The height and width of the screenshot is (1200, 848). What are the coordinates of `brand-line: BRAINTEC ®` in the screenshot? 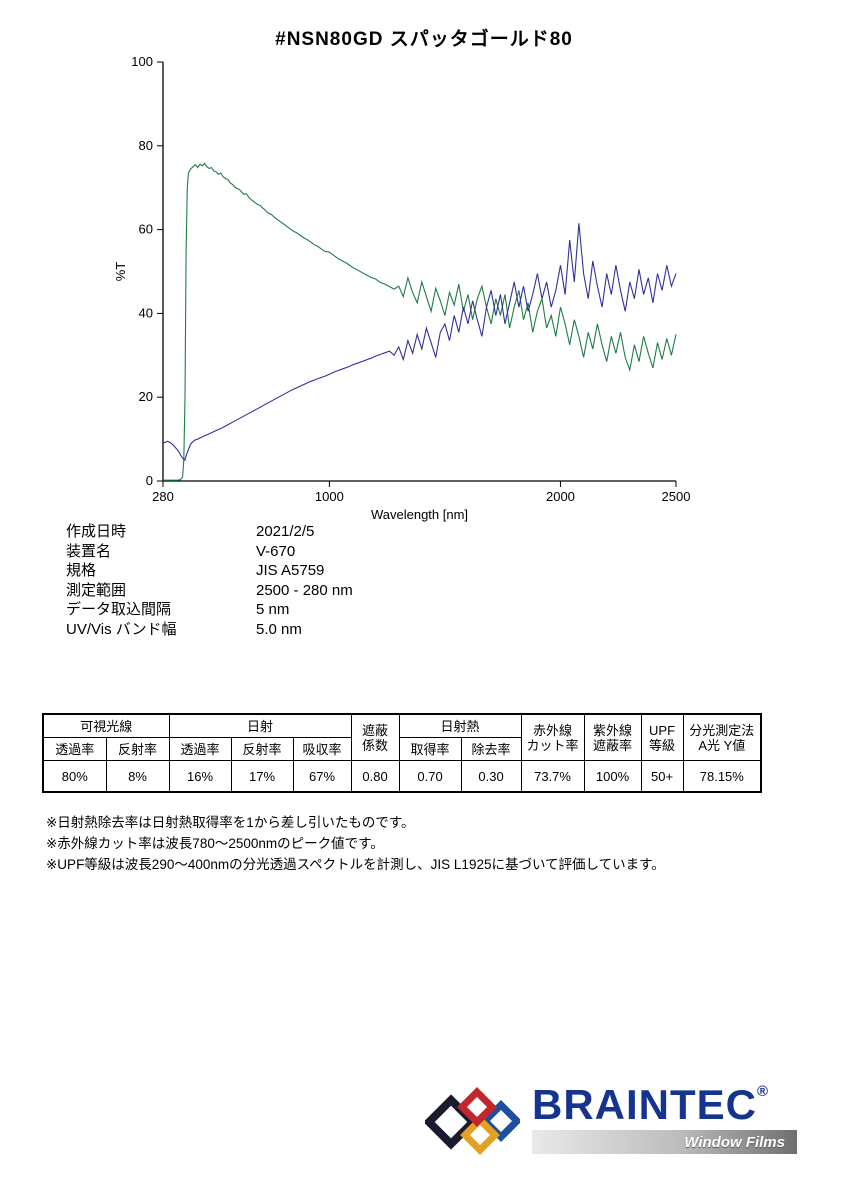 It's located at (664, 1105).